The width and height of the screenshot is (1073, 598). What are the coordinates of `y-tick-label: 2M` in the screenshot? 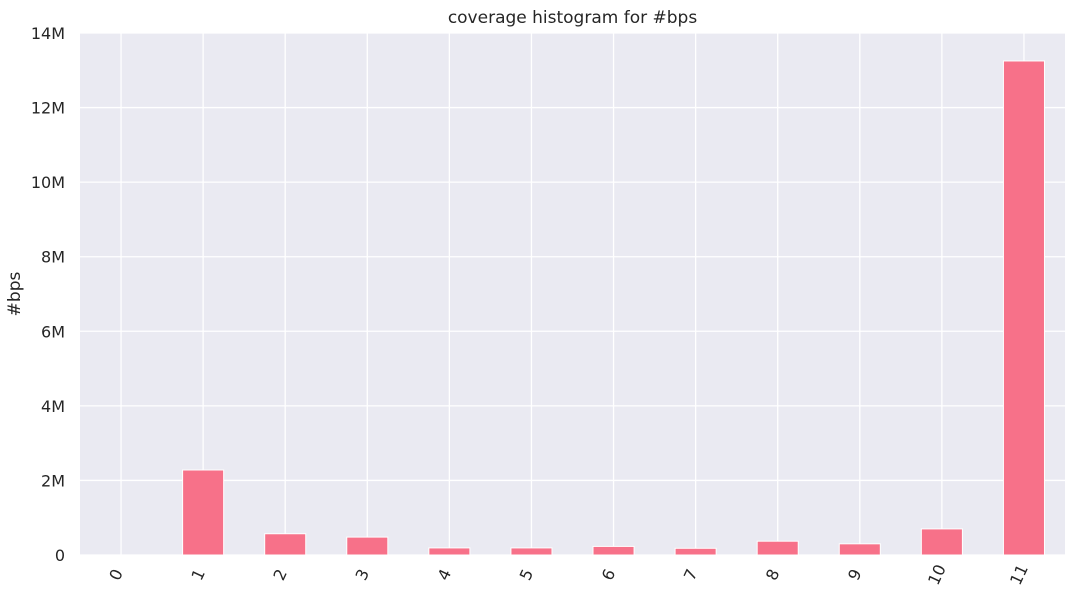 It's located at (53, 480).